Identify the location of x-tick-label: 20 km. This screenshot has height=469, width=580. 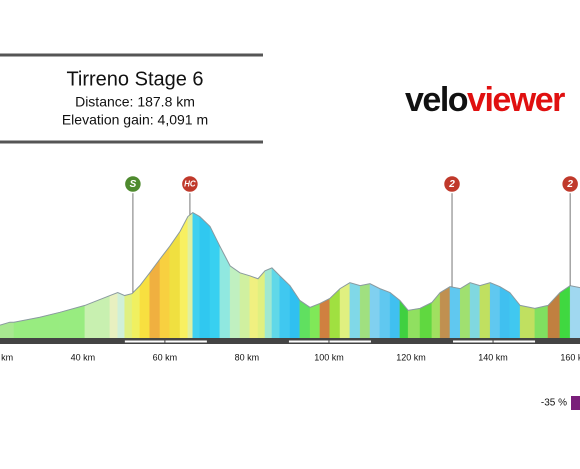
(6, 357).